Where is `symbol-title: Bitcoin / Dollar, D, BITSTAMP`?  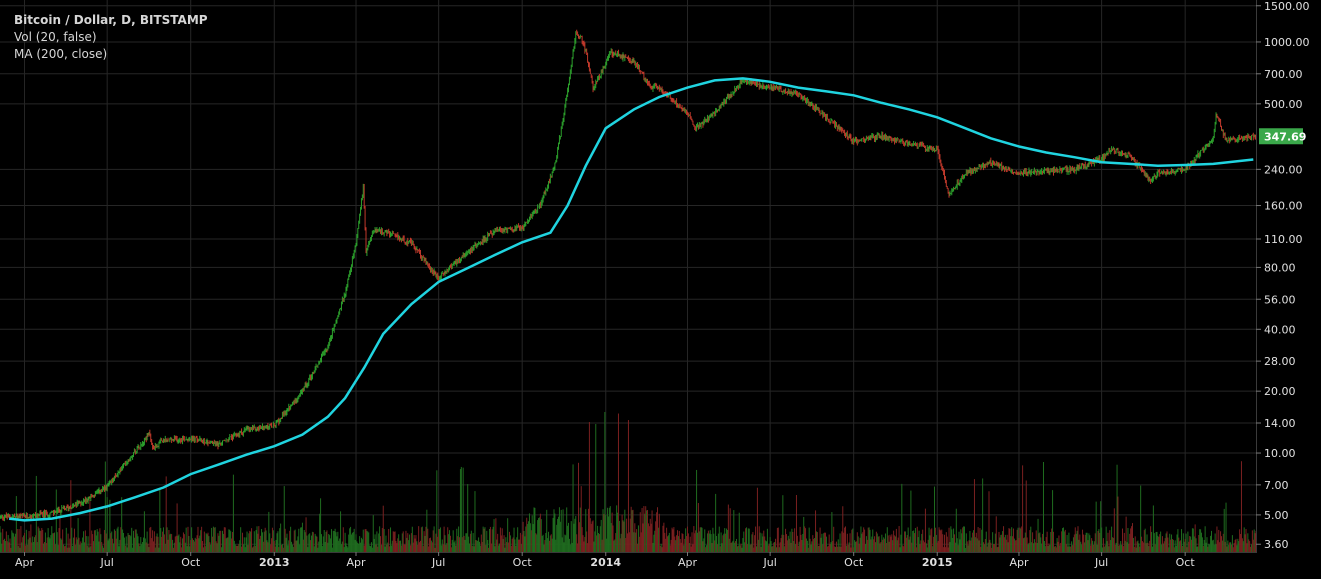
symbol-title: Bitcoin / Dollar, D, BITSTAMP is located at coordinates (111, 20).